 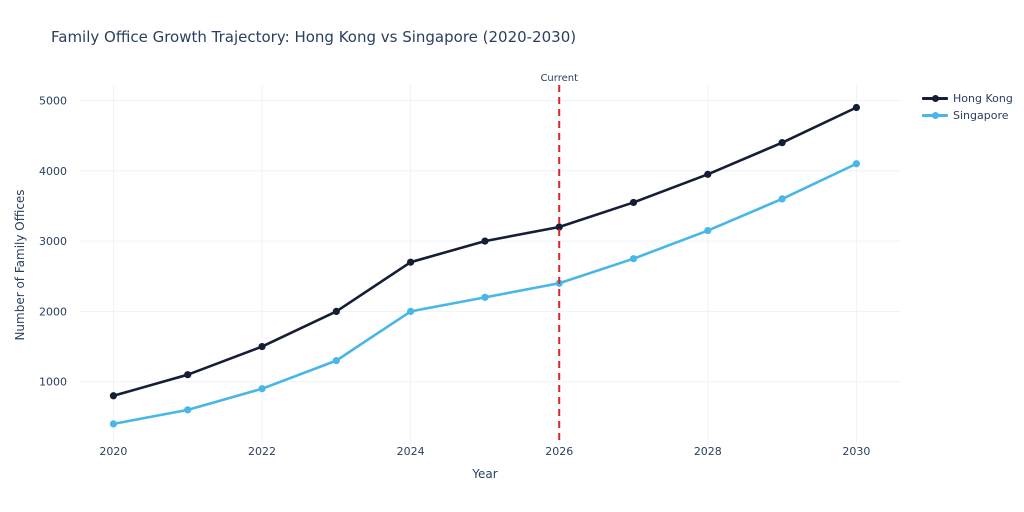 I want to click on legend-item-hong-kong: Hong Kong, so click(x=967, y=98).